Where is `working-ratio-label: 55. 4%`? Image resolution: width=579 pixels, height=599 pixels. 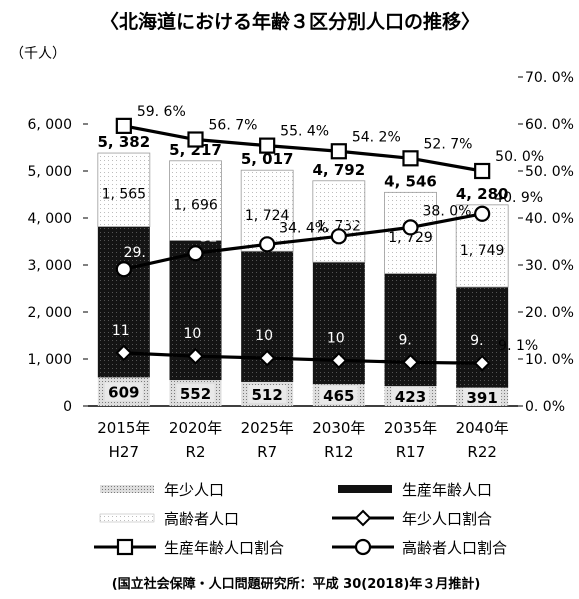 working-ratio-label: 55. 4% is located at coordinates (304, 132).